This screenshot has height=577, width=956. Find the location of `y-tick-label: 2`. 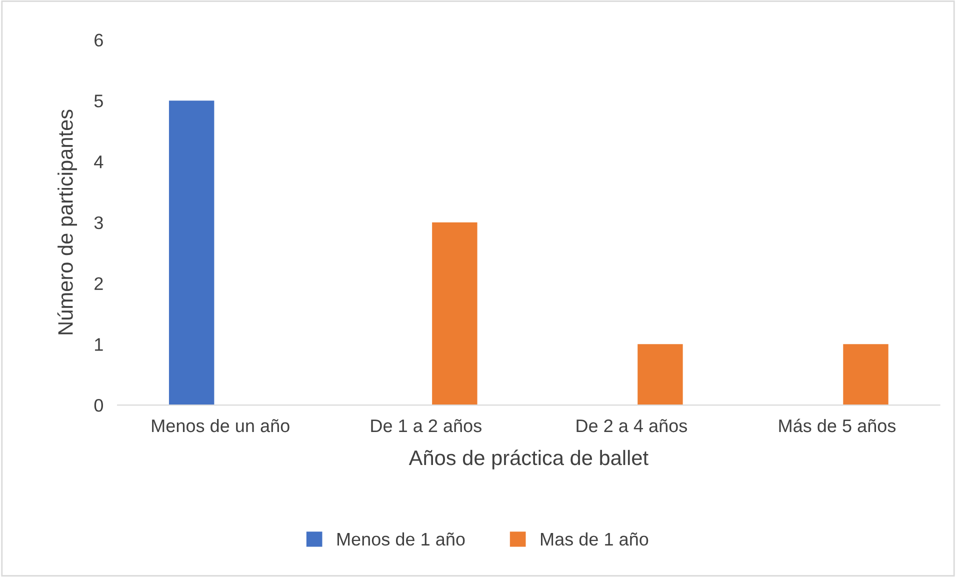

y-tick-label: 2 is located at coordinates (98, 283).